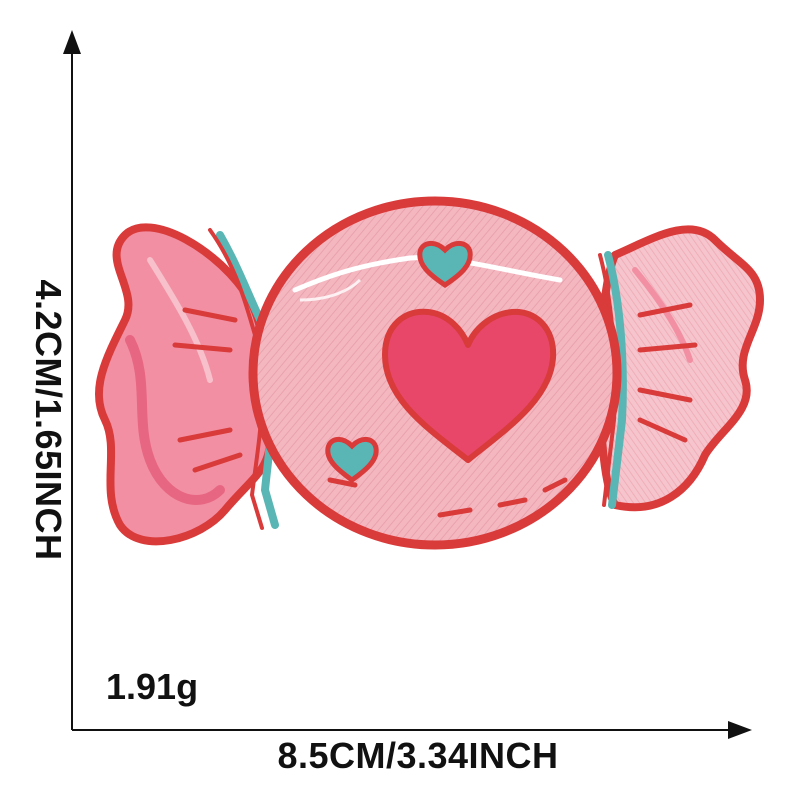  What do you see at coordinates (445, 265) in the screenshot?
I see `small-heart-top-icon` at bounding box center [445, 265].